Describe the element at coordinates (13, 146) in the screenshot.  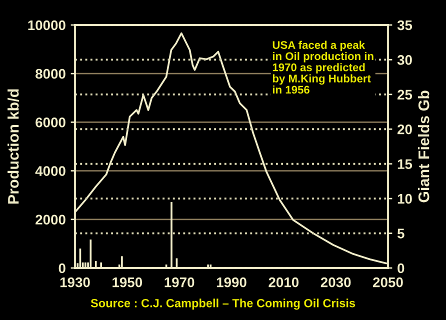
I see `y-axis-title: Production kb/d` at that location.